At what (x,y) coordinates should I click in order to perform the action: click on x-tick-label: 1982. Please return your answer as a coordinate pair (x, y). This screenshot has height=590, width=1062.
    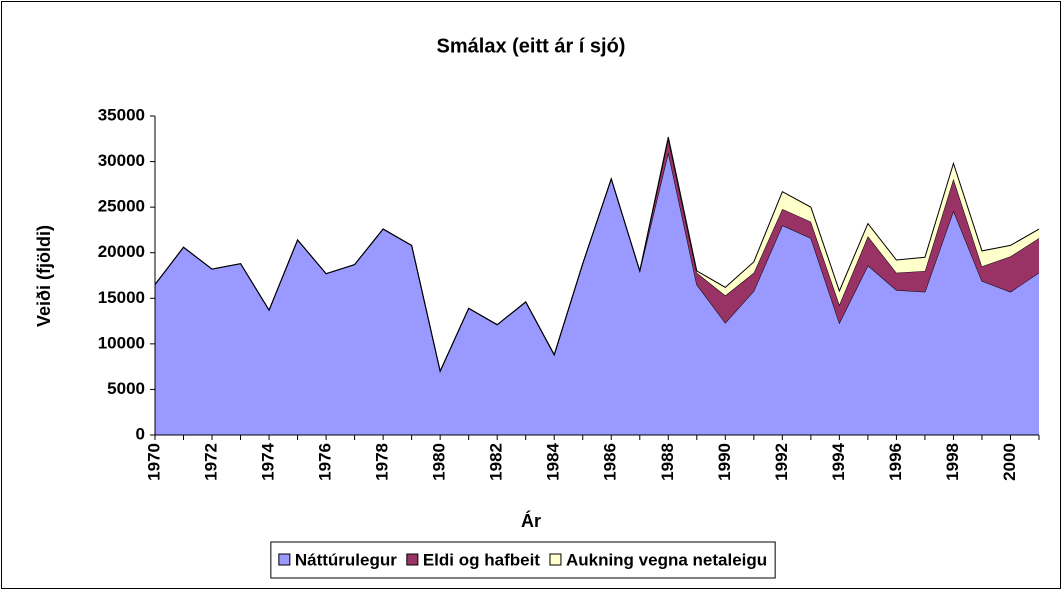
    Looking at the image, I should click on (496, 462).